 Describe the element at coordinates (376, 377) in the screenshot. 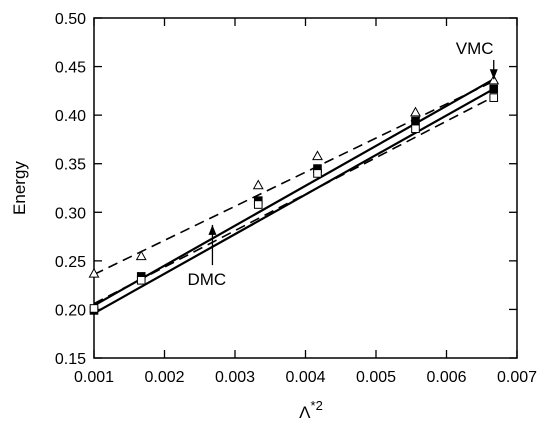

I see `x-tick-label: 0.005` at that location.